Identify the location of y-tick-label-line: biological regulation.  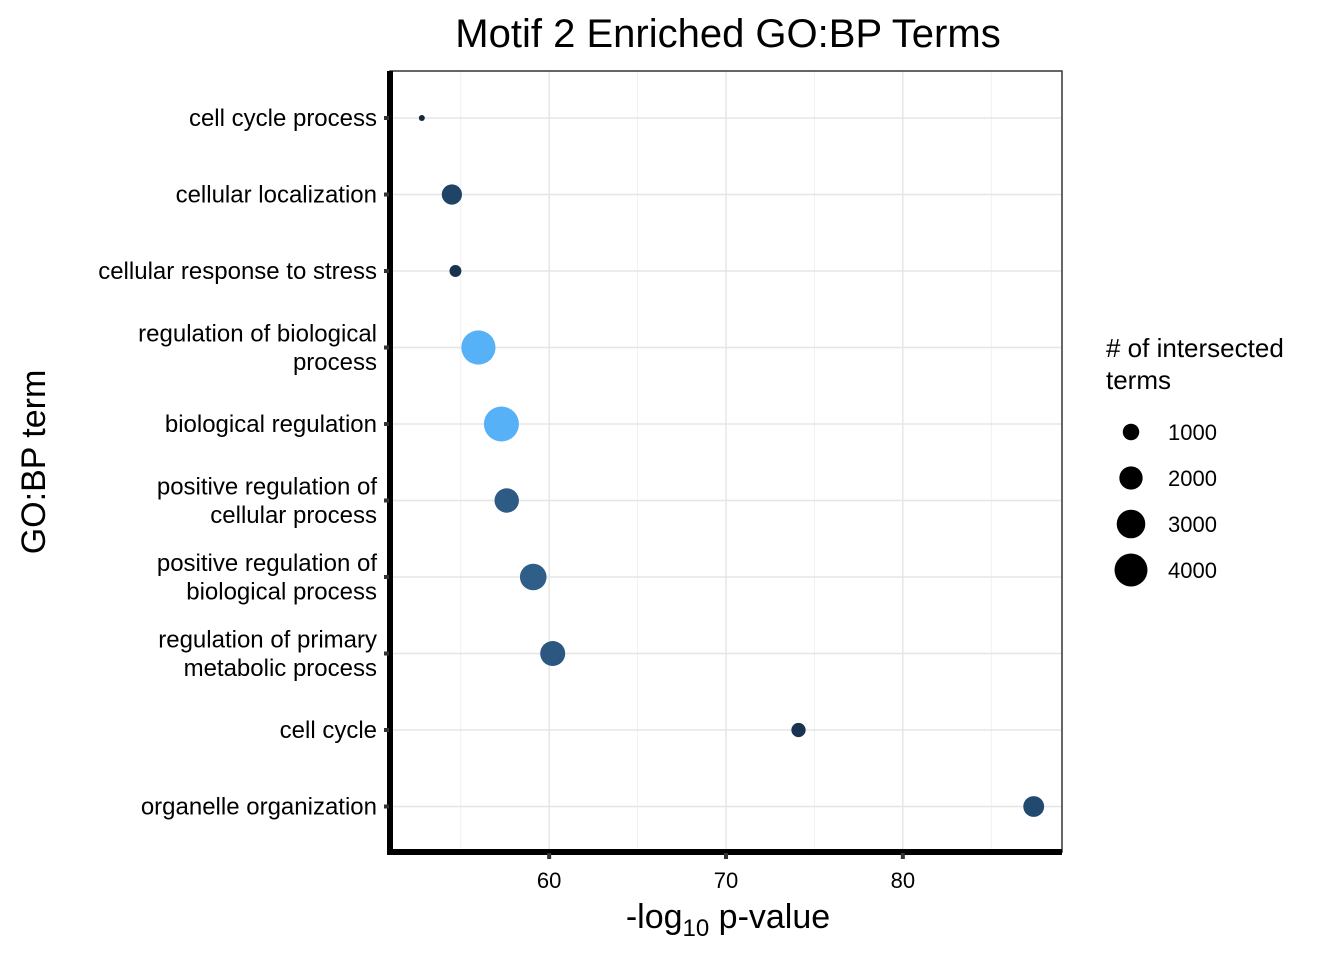
(271, 424).